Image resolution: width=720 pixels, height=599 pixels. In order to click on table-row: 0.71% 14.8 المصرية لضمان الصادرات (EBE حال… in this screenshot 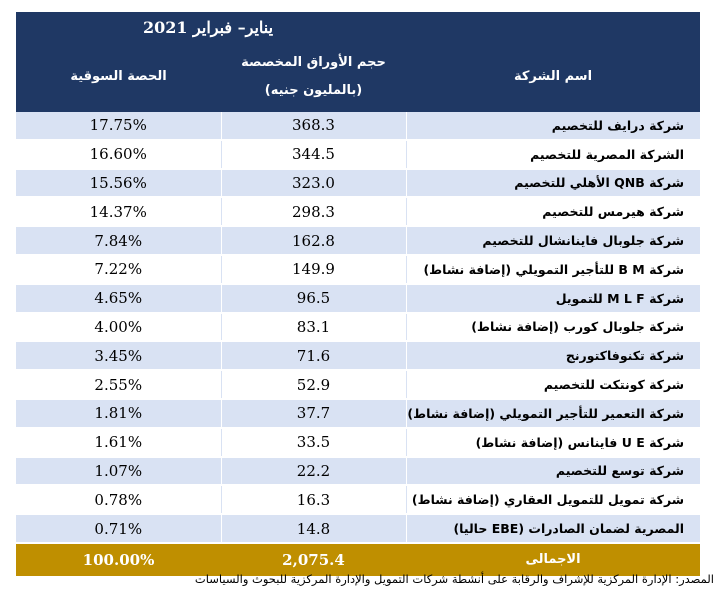, I will do `click(358, 529)`.